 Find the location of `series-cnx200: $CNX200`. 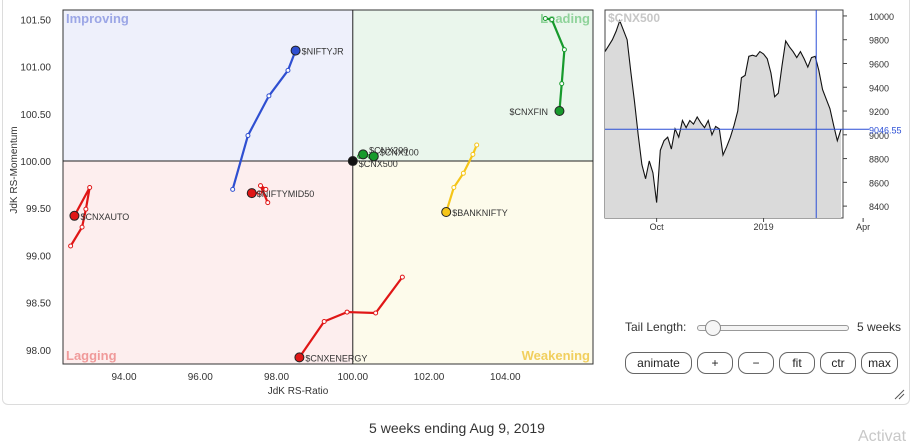

series-cnx200: $CNX200 is located at coordinates (382, 152).